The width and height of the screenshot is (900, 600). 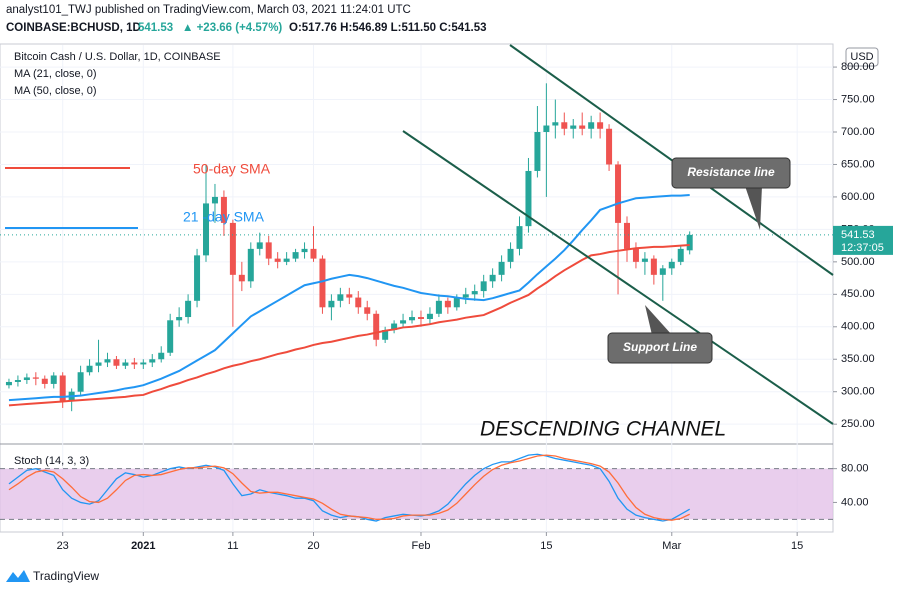 I want to click on logo-icon, so click(x=18, y=576).